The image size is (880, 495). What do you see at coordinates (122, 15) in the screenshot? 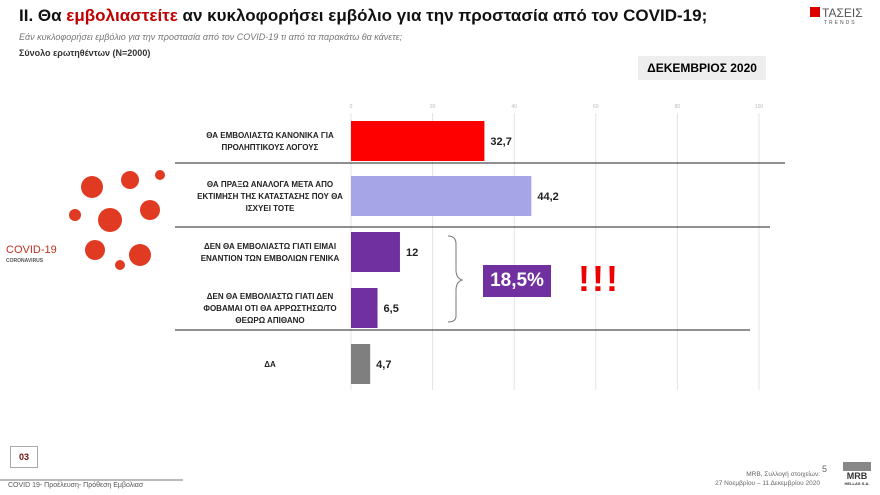
I see `title-highlight: εμβολιαστείτε` at bounding box center [122, 15].